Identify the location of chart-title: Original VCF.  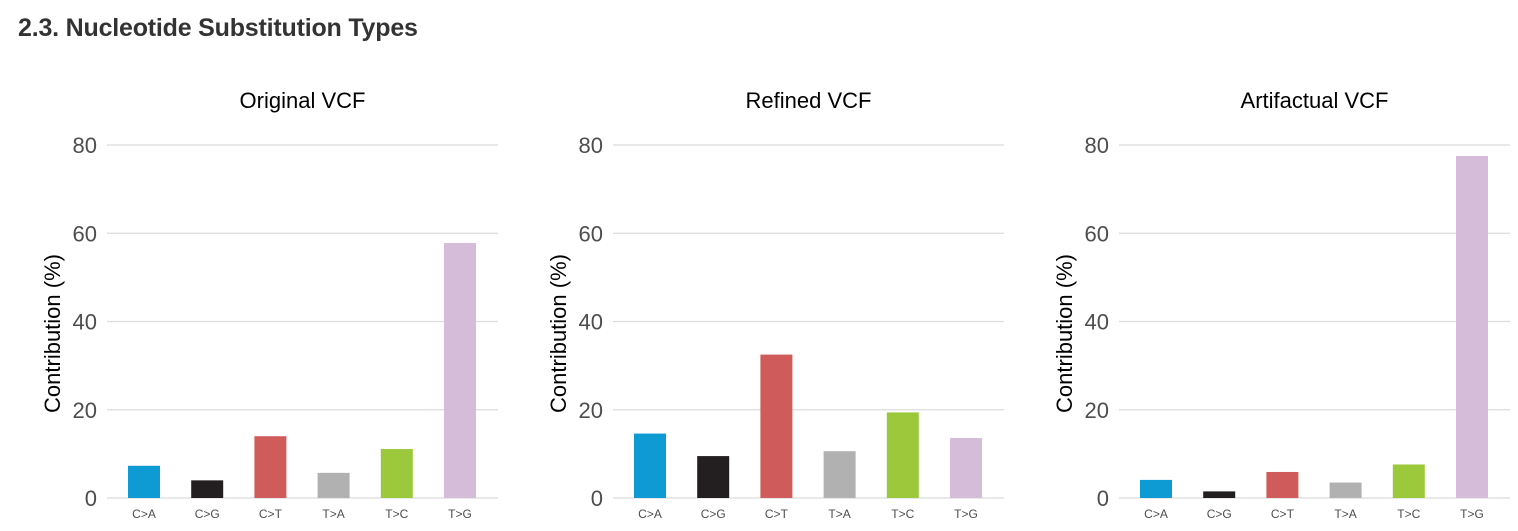
(303, 100).